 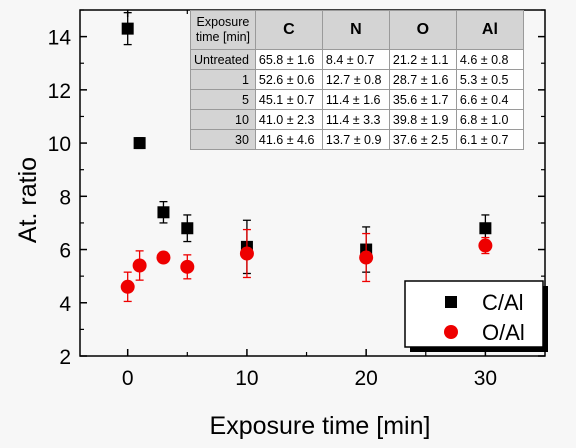 I want to click on column-header: C, so click(x=288, y=30).